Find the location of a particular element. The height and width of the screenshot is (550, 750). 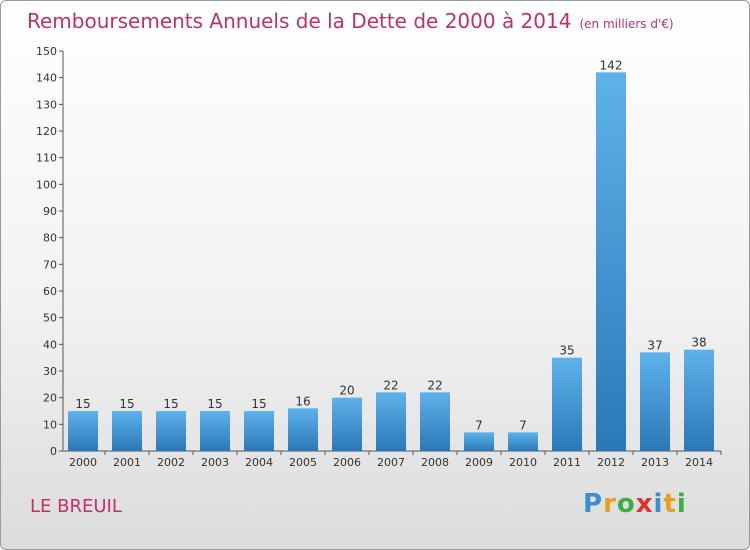

bar-2002 is located at coordinates (171, 431).